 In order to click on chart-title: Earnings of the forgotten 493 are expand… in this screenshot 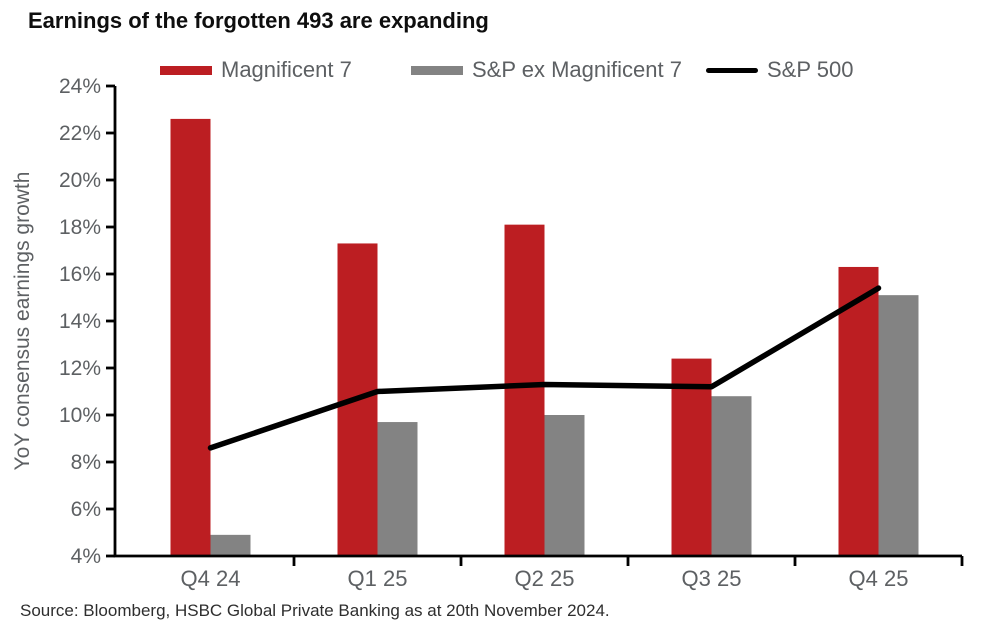, I will do `click(258, 20)`.